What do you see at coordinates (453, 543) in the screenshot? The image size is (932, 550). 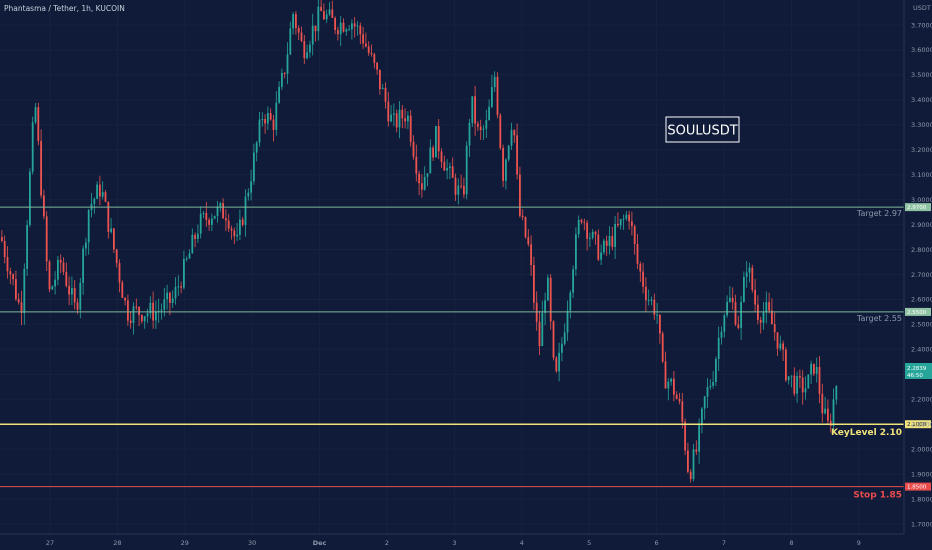 I see `time-axis: 27 28 29 30 Dec 2 3 4 5 6 7 8 9` at bounding box center [453, 543].